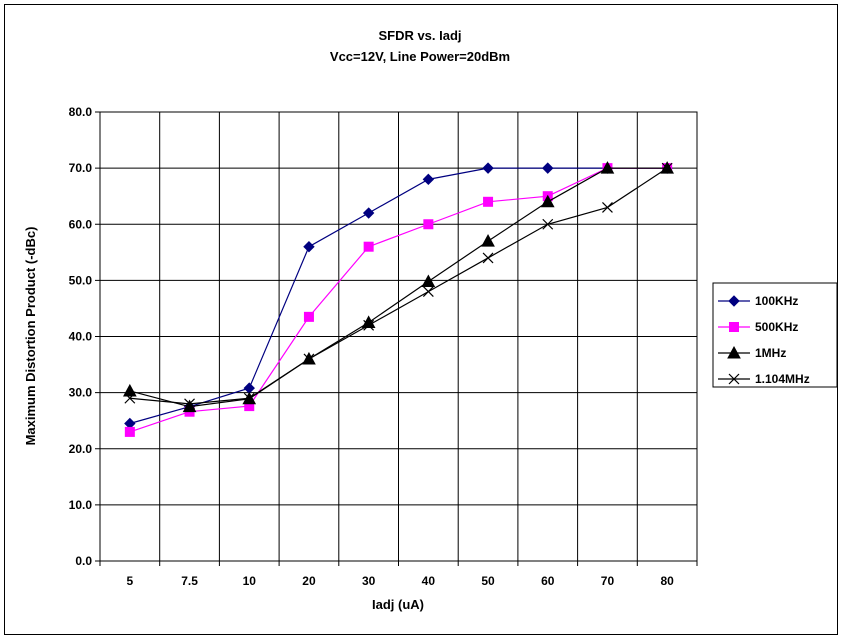 This screenshot has width=842, height=641. I want to click on x-tick-label: 50, so click(488, 581).